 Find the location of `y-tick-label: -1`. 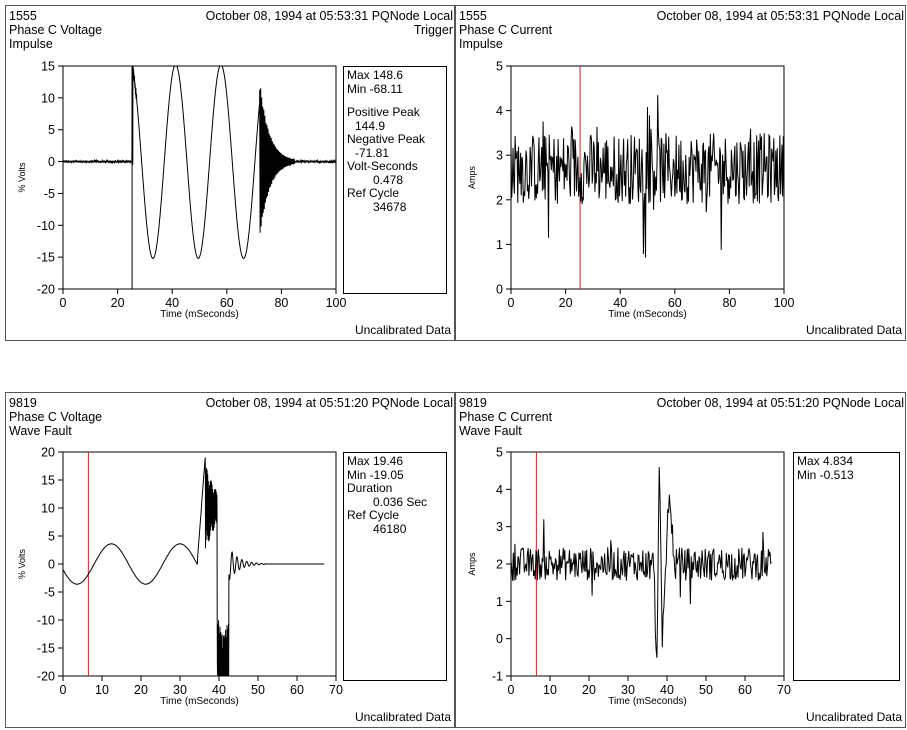

y-tick-label: -1 is located at coordinates (497, 677).